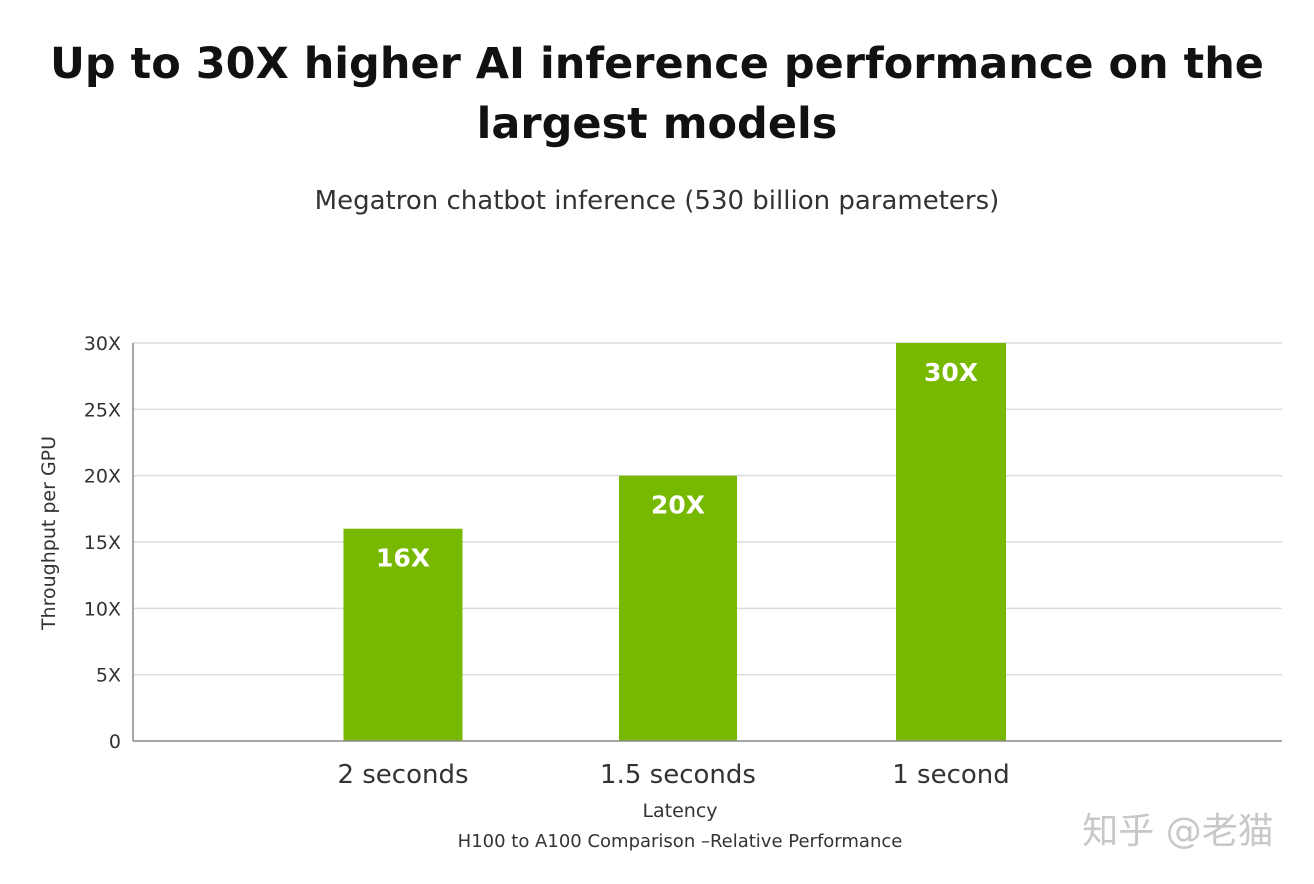 The height and width of the screenshot is (884, 1314). What do you see at coordinates (1177, 831) in the screenshot?
I see `watermark: 知乎 @老猫` at bounding box center [1177, 831].